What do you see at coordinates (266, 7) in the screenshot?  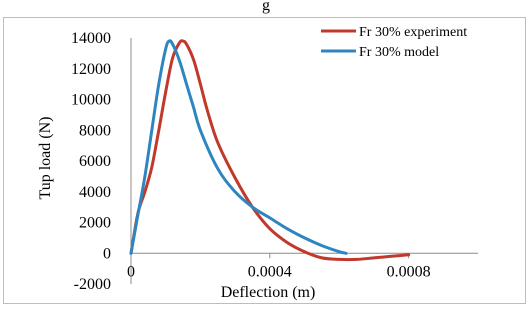 I see `caption-fragment: g` at bounding box center [266, 7].